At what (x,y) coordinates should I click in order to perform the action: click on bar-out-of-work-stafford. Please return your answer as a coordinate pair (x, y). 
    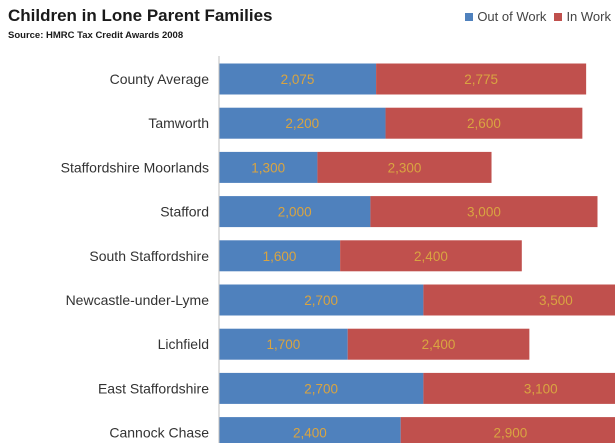
    Looking at the image, I should click on (295, 212).